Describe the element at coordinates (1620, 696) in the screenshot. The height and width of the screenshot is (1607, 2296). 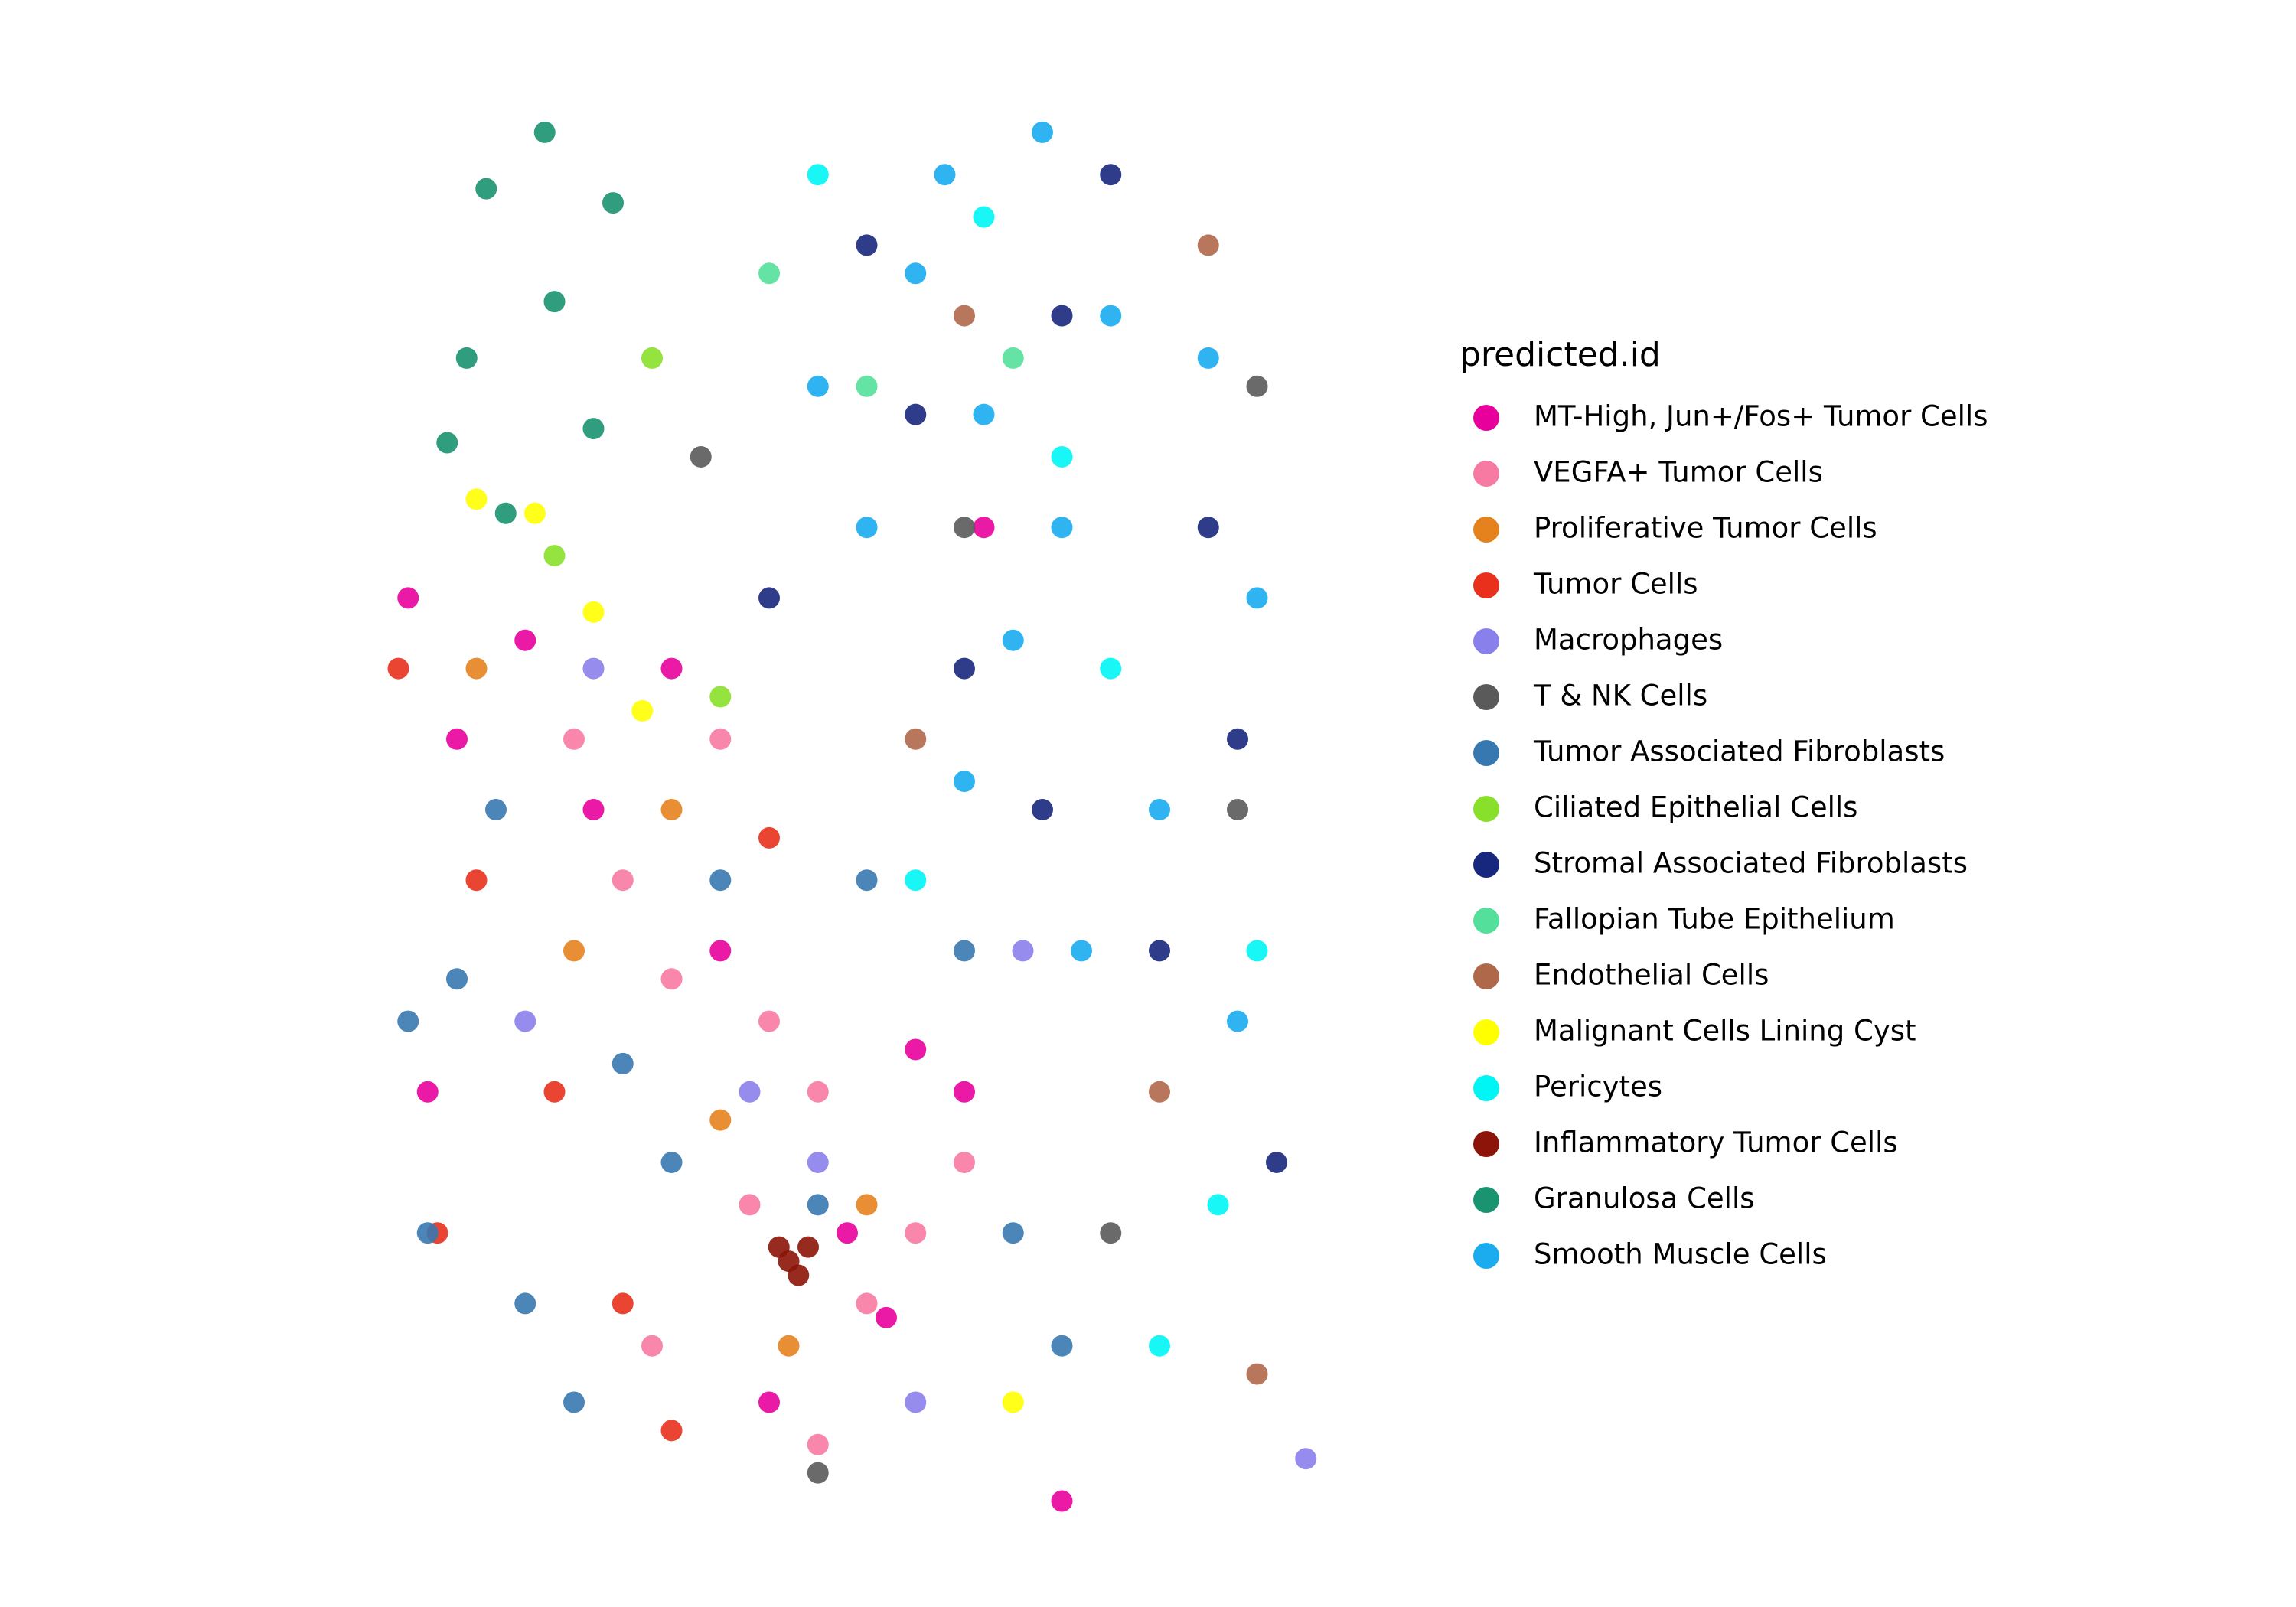
I see `legend-label: T & NK Cells` at that location.